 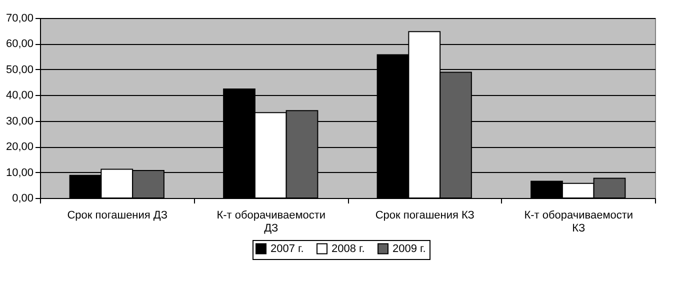 I want to click on y-tick-label: 0,00, so click(x=23, y=198).